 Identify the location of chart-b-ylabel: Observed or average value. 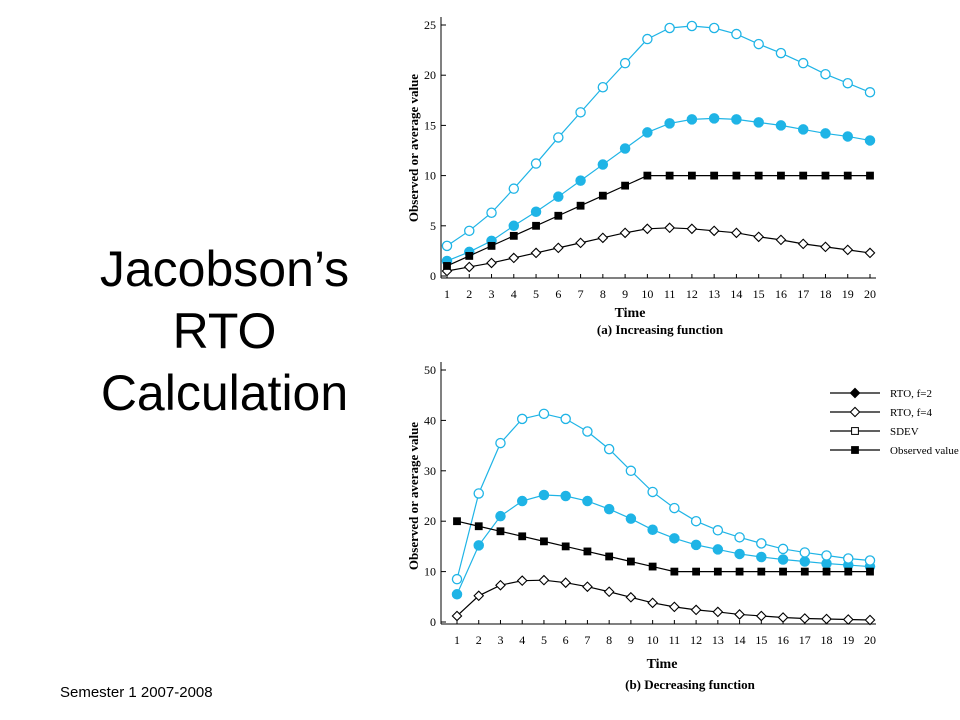
(413, 496).